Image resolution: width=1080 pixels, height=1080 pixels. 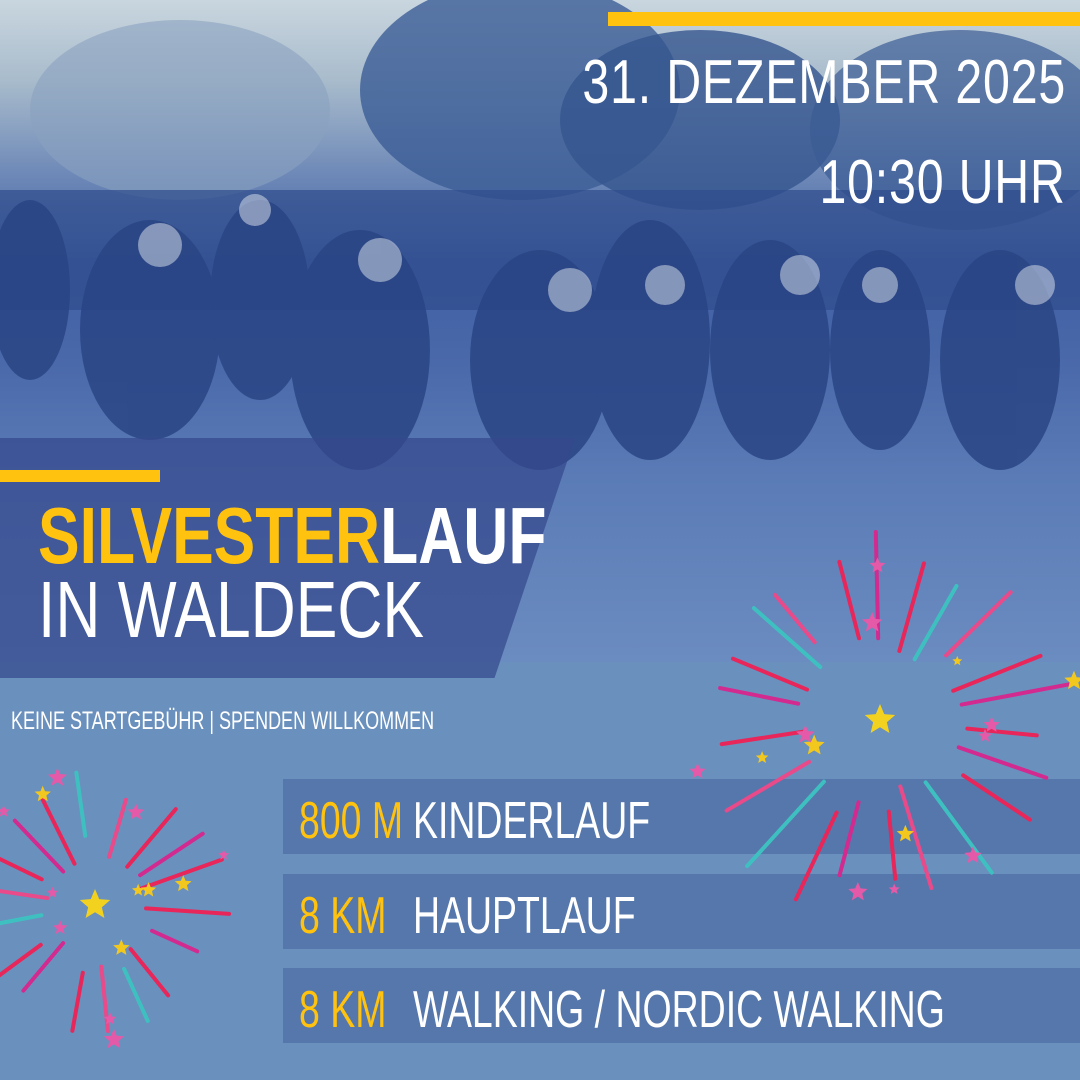 What do you see at coordinates (532, 821) in the screenshot?
I see `race-name: KINDERLAUF` at bounding box center [532, 821].